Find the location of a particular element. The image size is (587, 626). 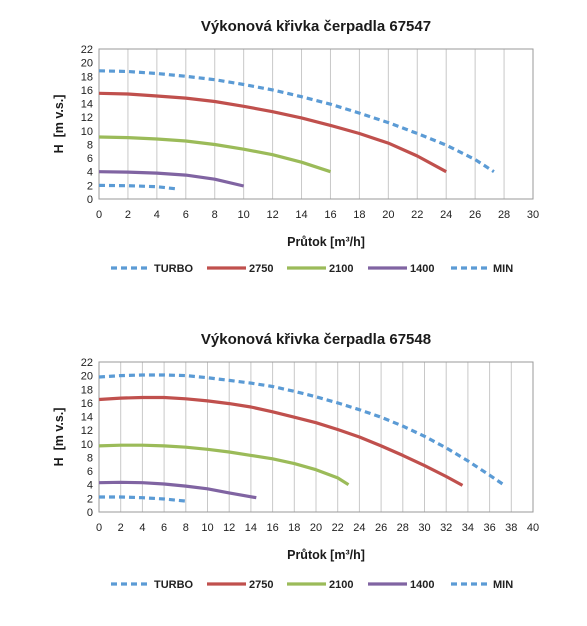

x-tick-label: 34 is located at coordinates (468, 528).